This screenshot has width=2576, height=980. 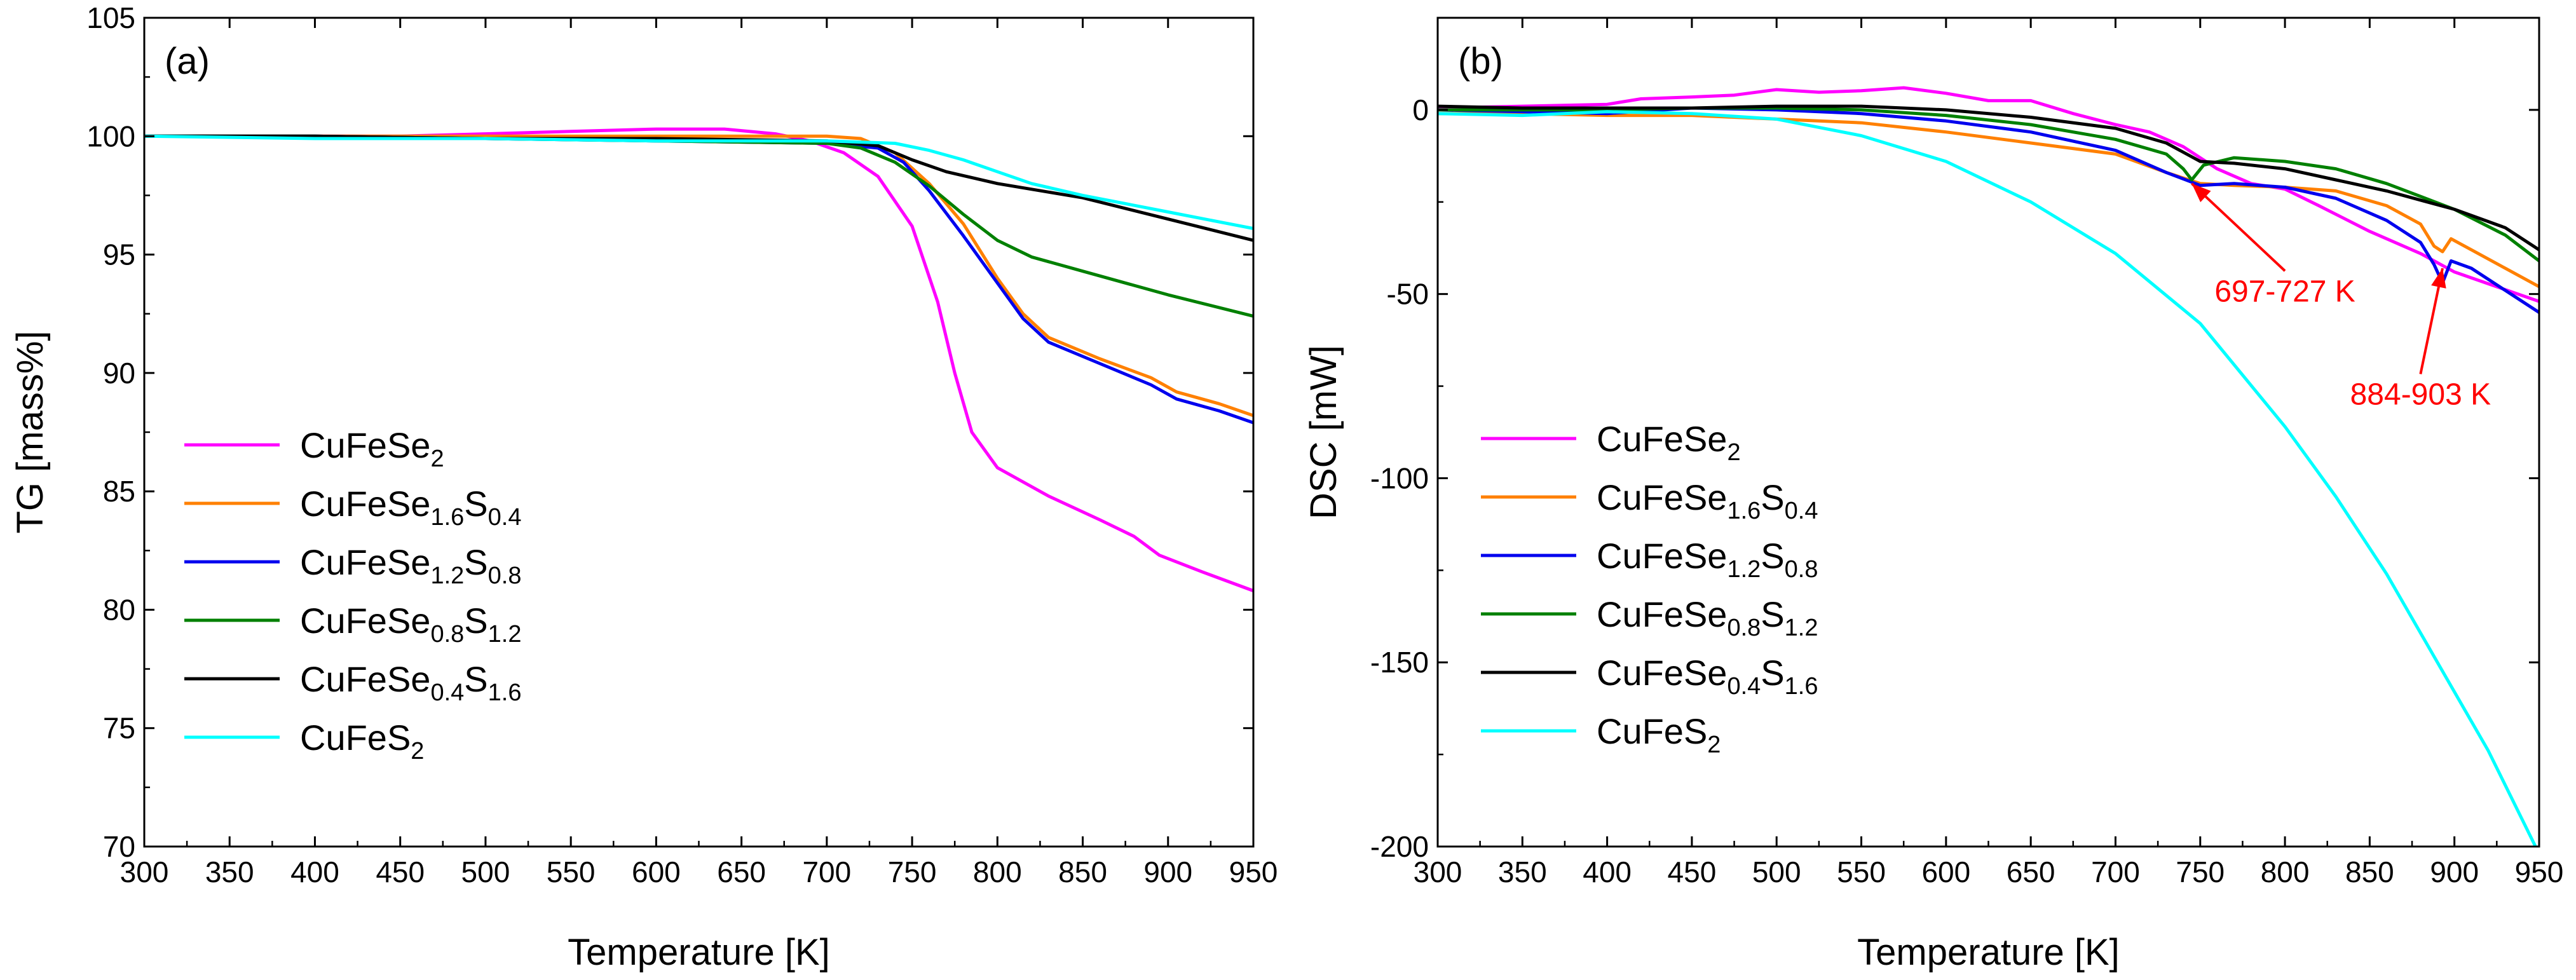 What do you see at coordinates (2420, 340) in the screenshot?
I see `annotation: 884-903 K` at bounding box center [2420, 340].